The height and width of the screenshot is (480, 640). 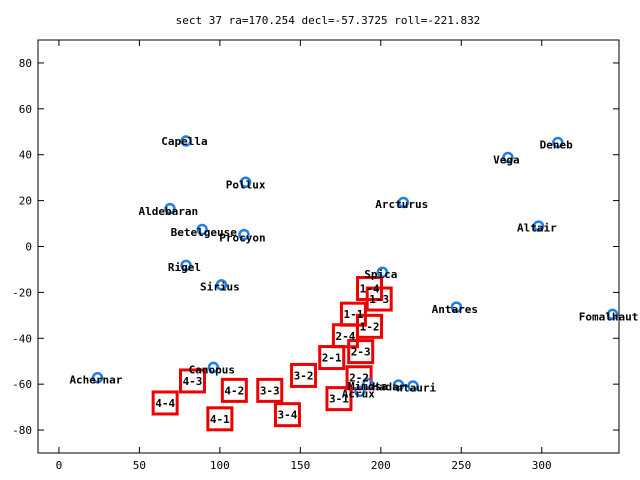 I want to click on sector-label-3-1: 3-1, so click(x=339, y=399).